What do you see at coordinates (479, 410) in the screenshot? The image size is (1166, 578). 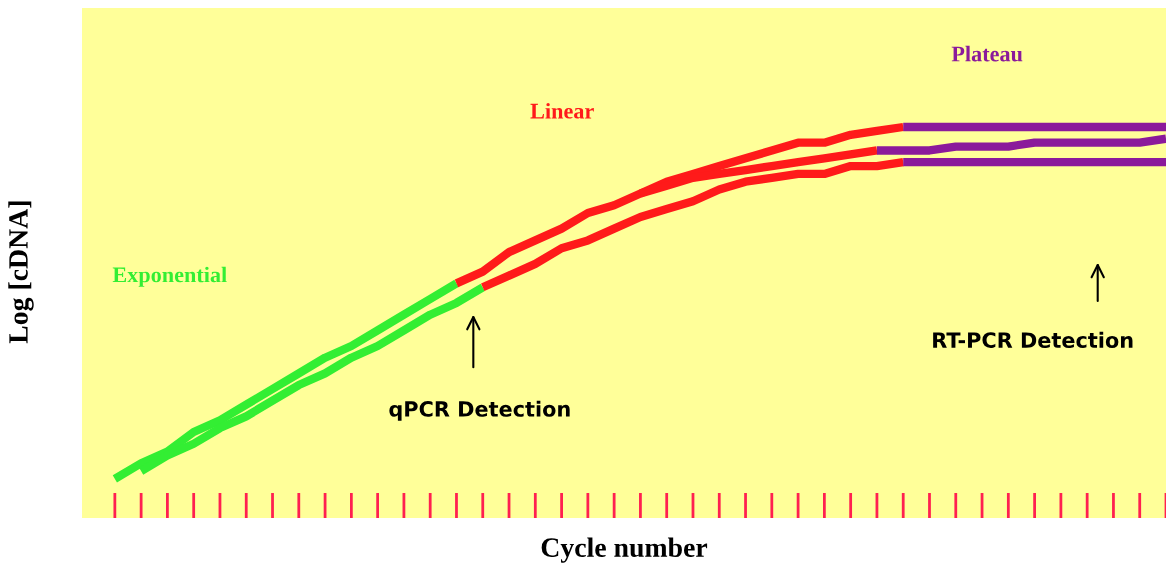 I see `annotation: qPCR Detection` at bounding box center [479, 410].